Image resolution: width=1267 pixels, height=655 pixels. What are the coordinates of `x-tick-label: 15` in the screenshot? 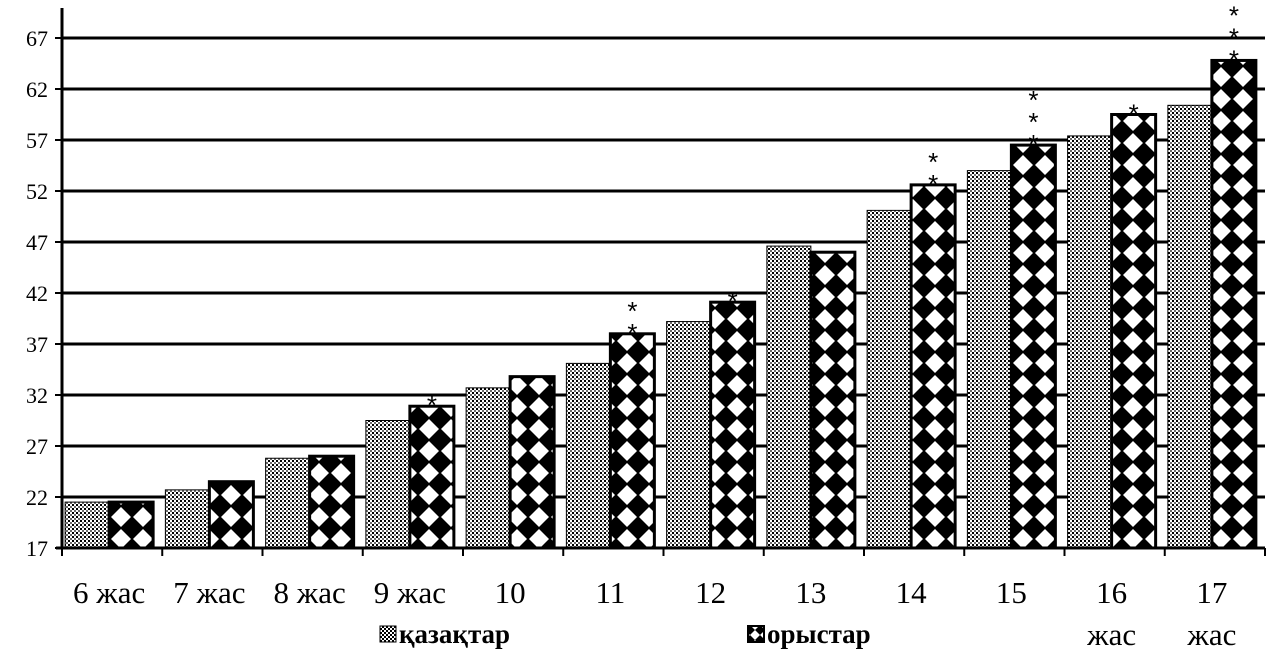 It's located at (1011, 592).